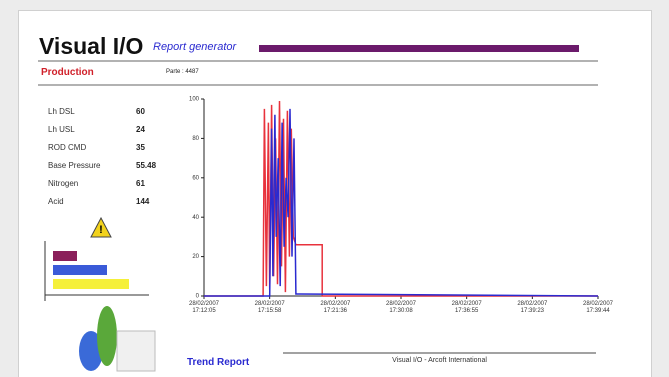 This screenshot has width=669, height=377. I want to click on section-title: Production, so click(67, 72).